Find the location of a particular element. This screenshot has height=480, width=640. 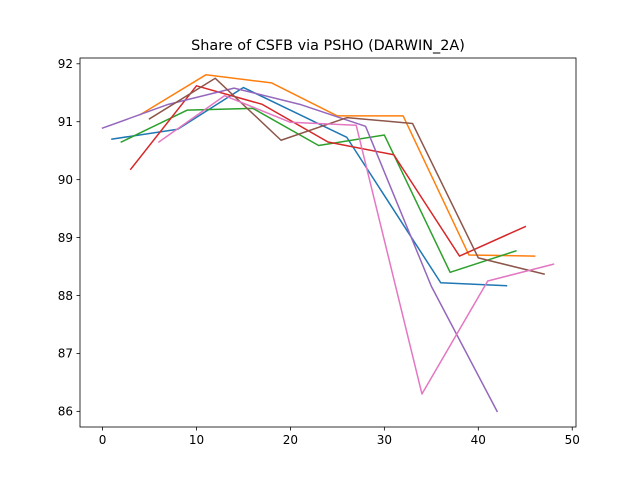

x-tick-label: 40 is located at coordinates (478, 440).